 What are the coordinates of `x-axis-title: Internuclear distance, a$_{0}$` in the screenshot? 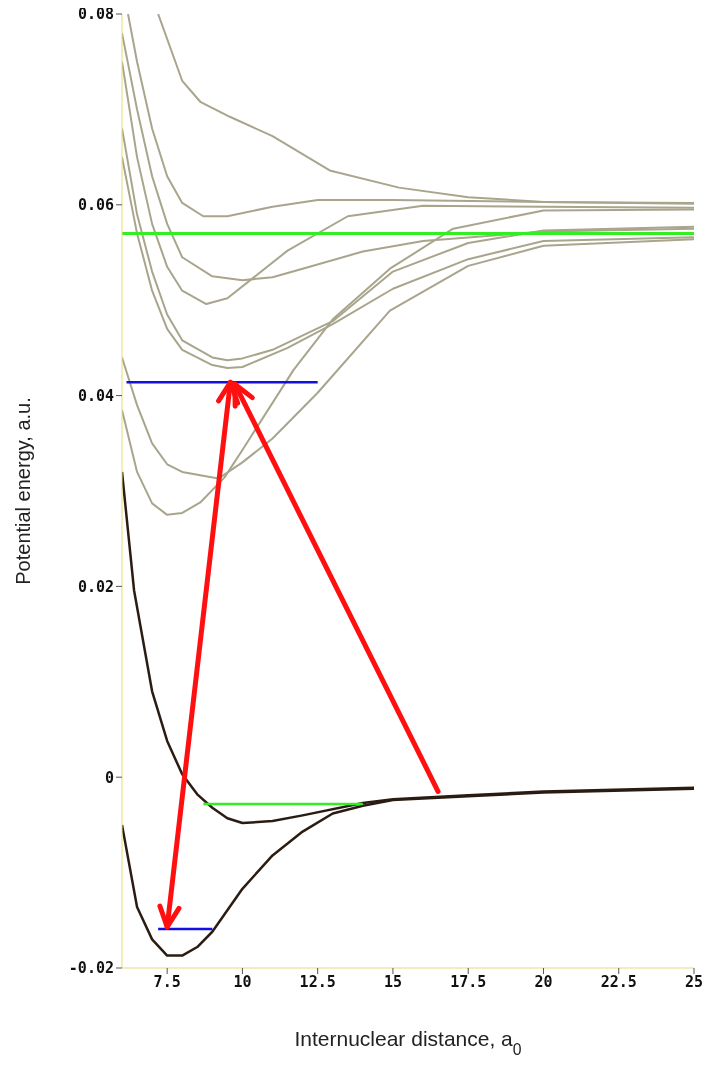 It's located at (408, 1042).